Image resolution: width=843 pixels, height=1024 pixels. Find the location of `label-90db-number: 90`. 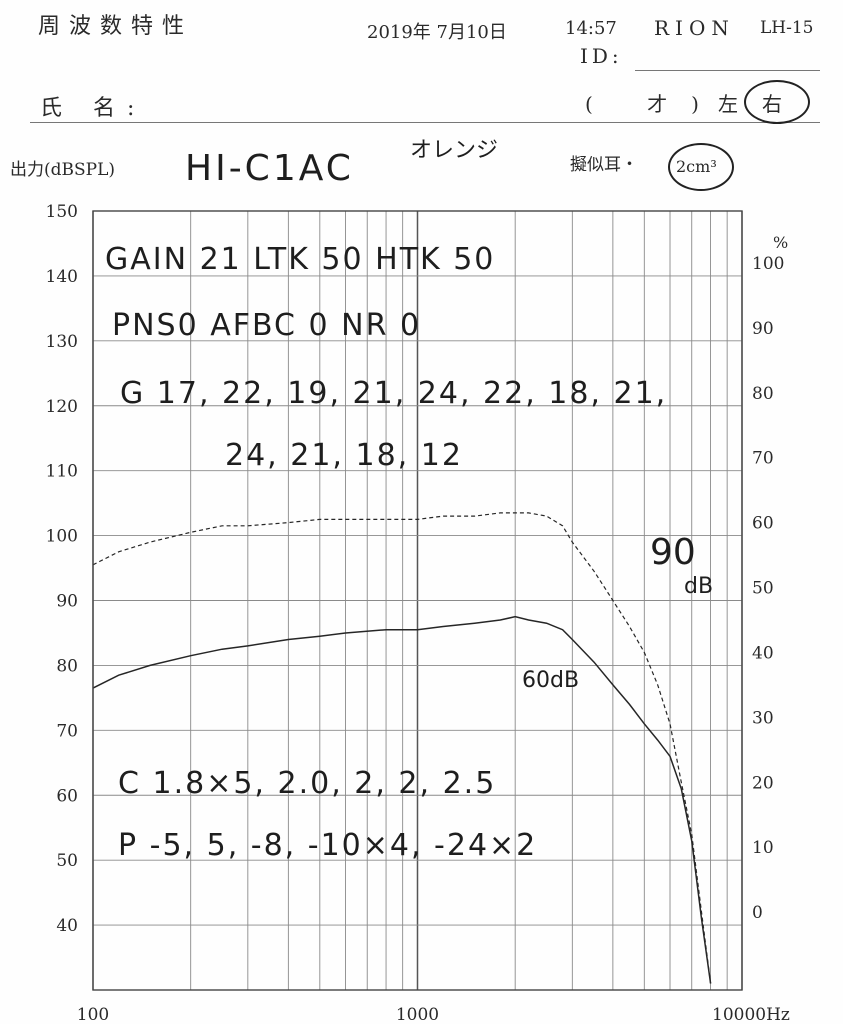

label-90db-number: 90 is located at coordinates (673, 552).